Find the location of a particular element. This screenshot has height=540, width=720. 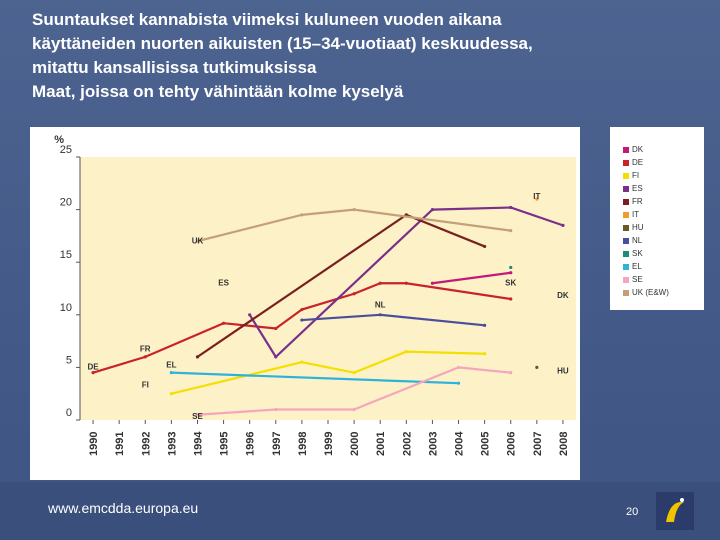

series-annotation: ES is located at coordinates (223, 282).